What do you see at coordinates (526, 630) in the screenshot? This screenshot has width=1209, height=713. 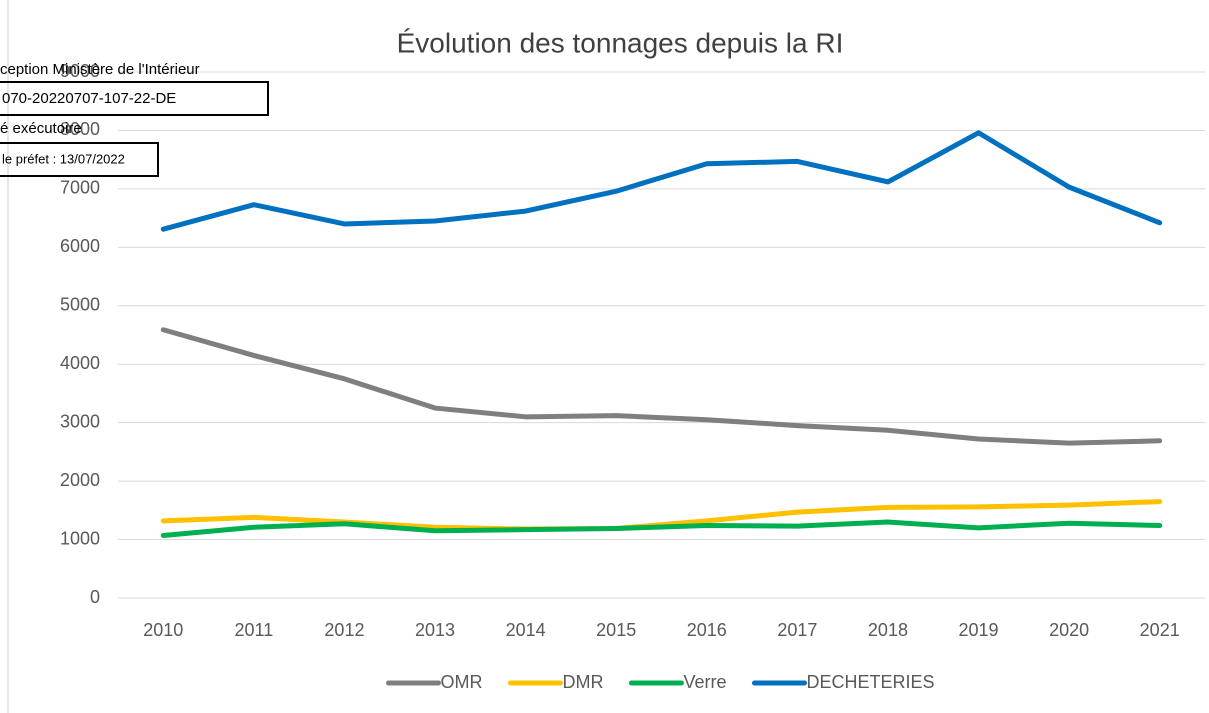 I see `x-tick-label: 2014` at bounding box center [526, 630].